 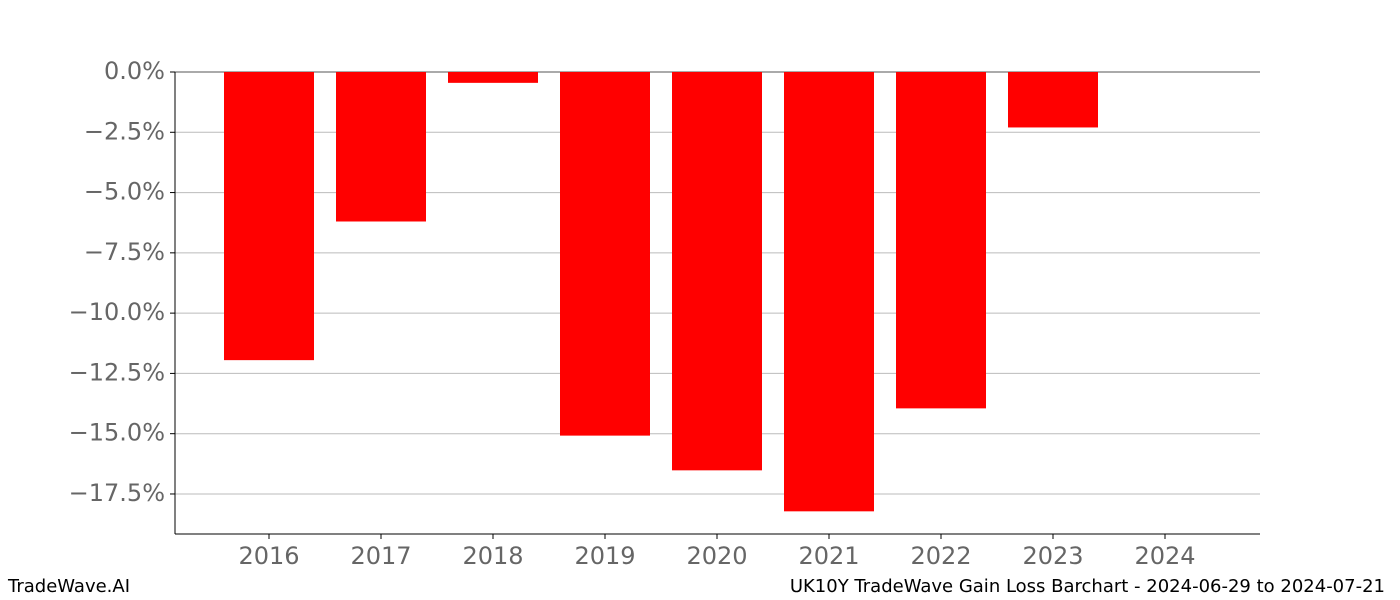 I want to click on x-tick-label: 2016, so click(x=268, y=556).